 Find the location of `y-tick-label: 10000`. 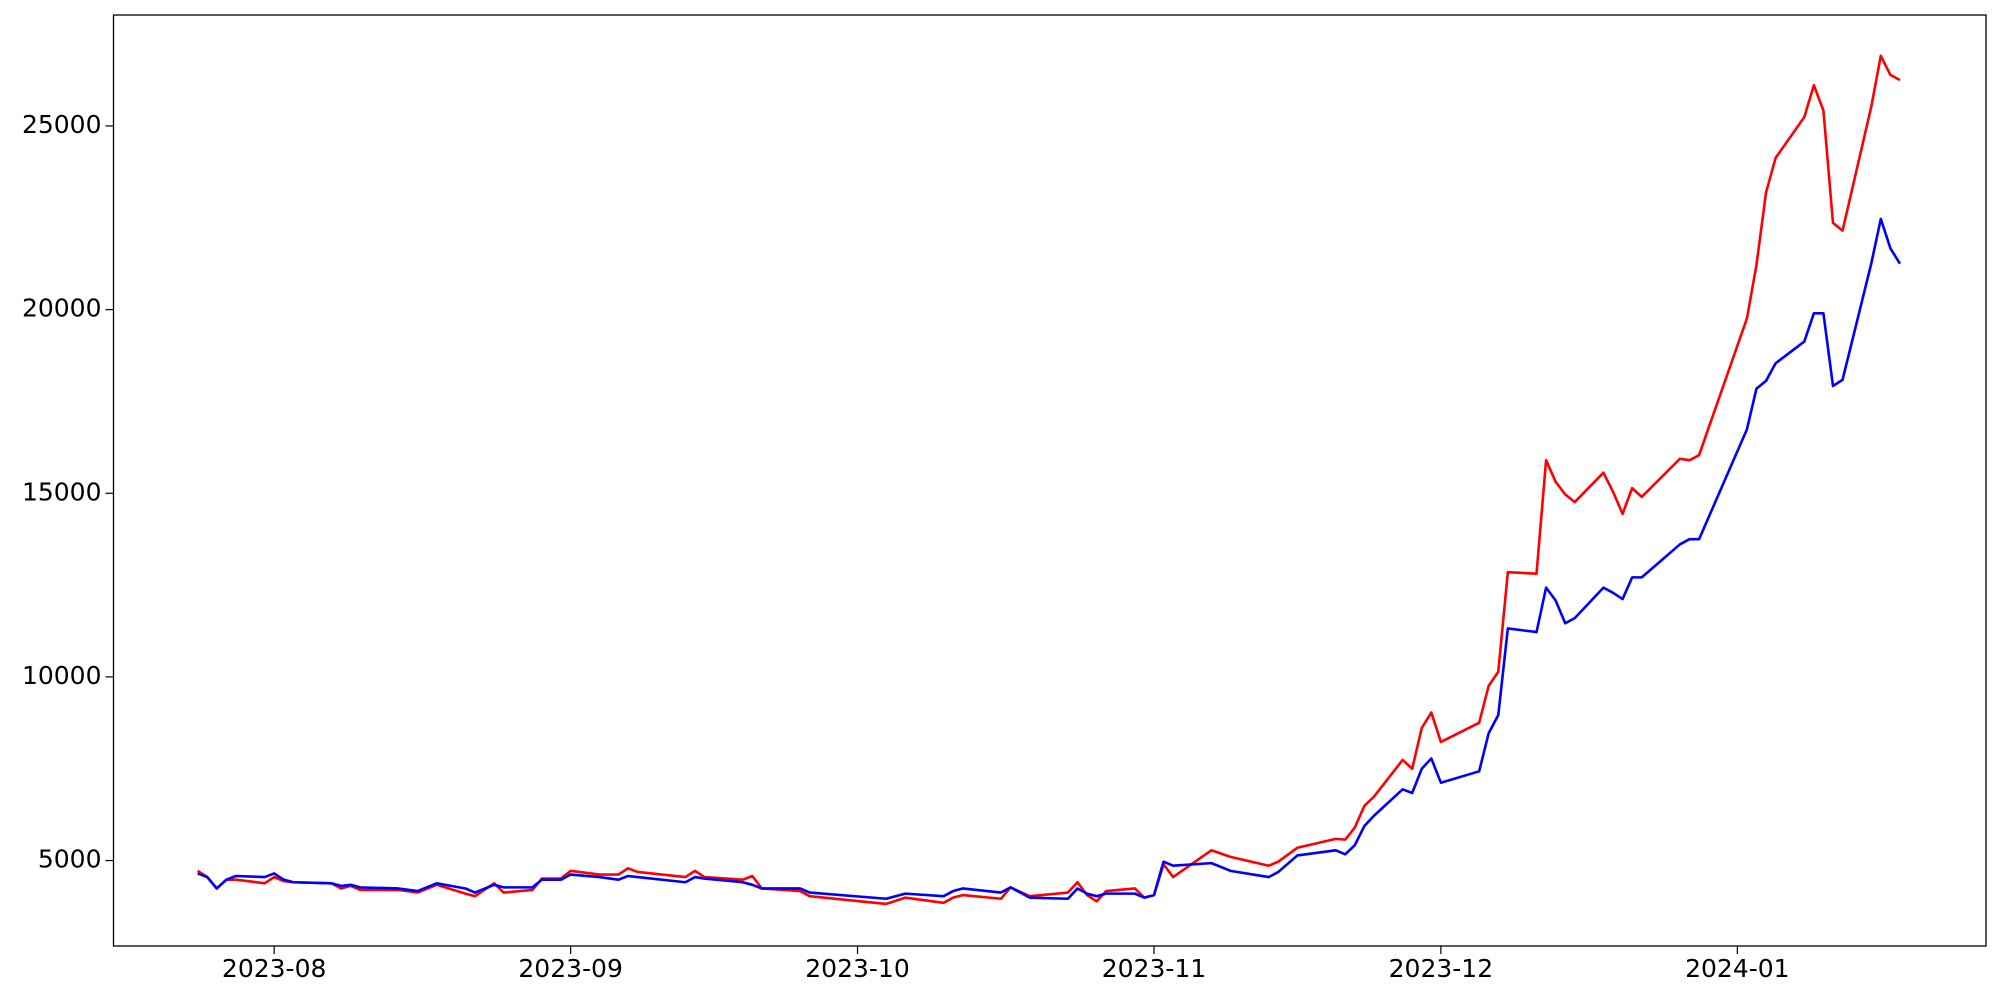

y-tick-label: 10000 is located at coordinates (62, 675).